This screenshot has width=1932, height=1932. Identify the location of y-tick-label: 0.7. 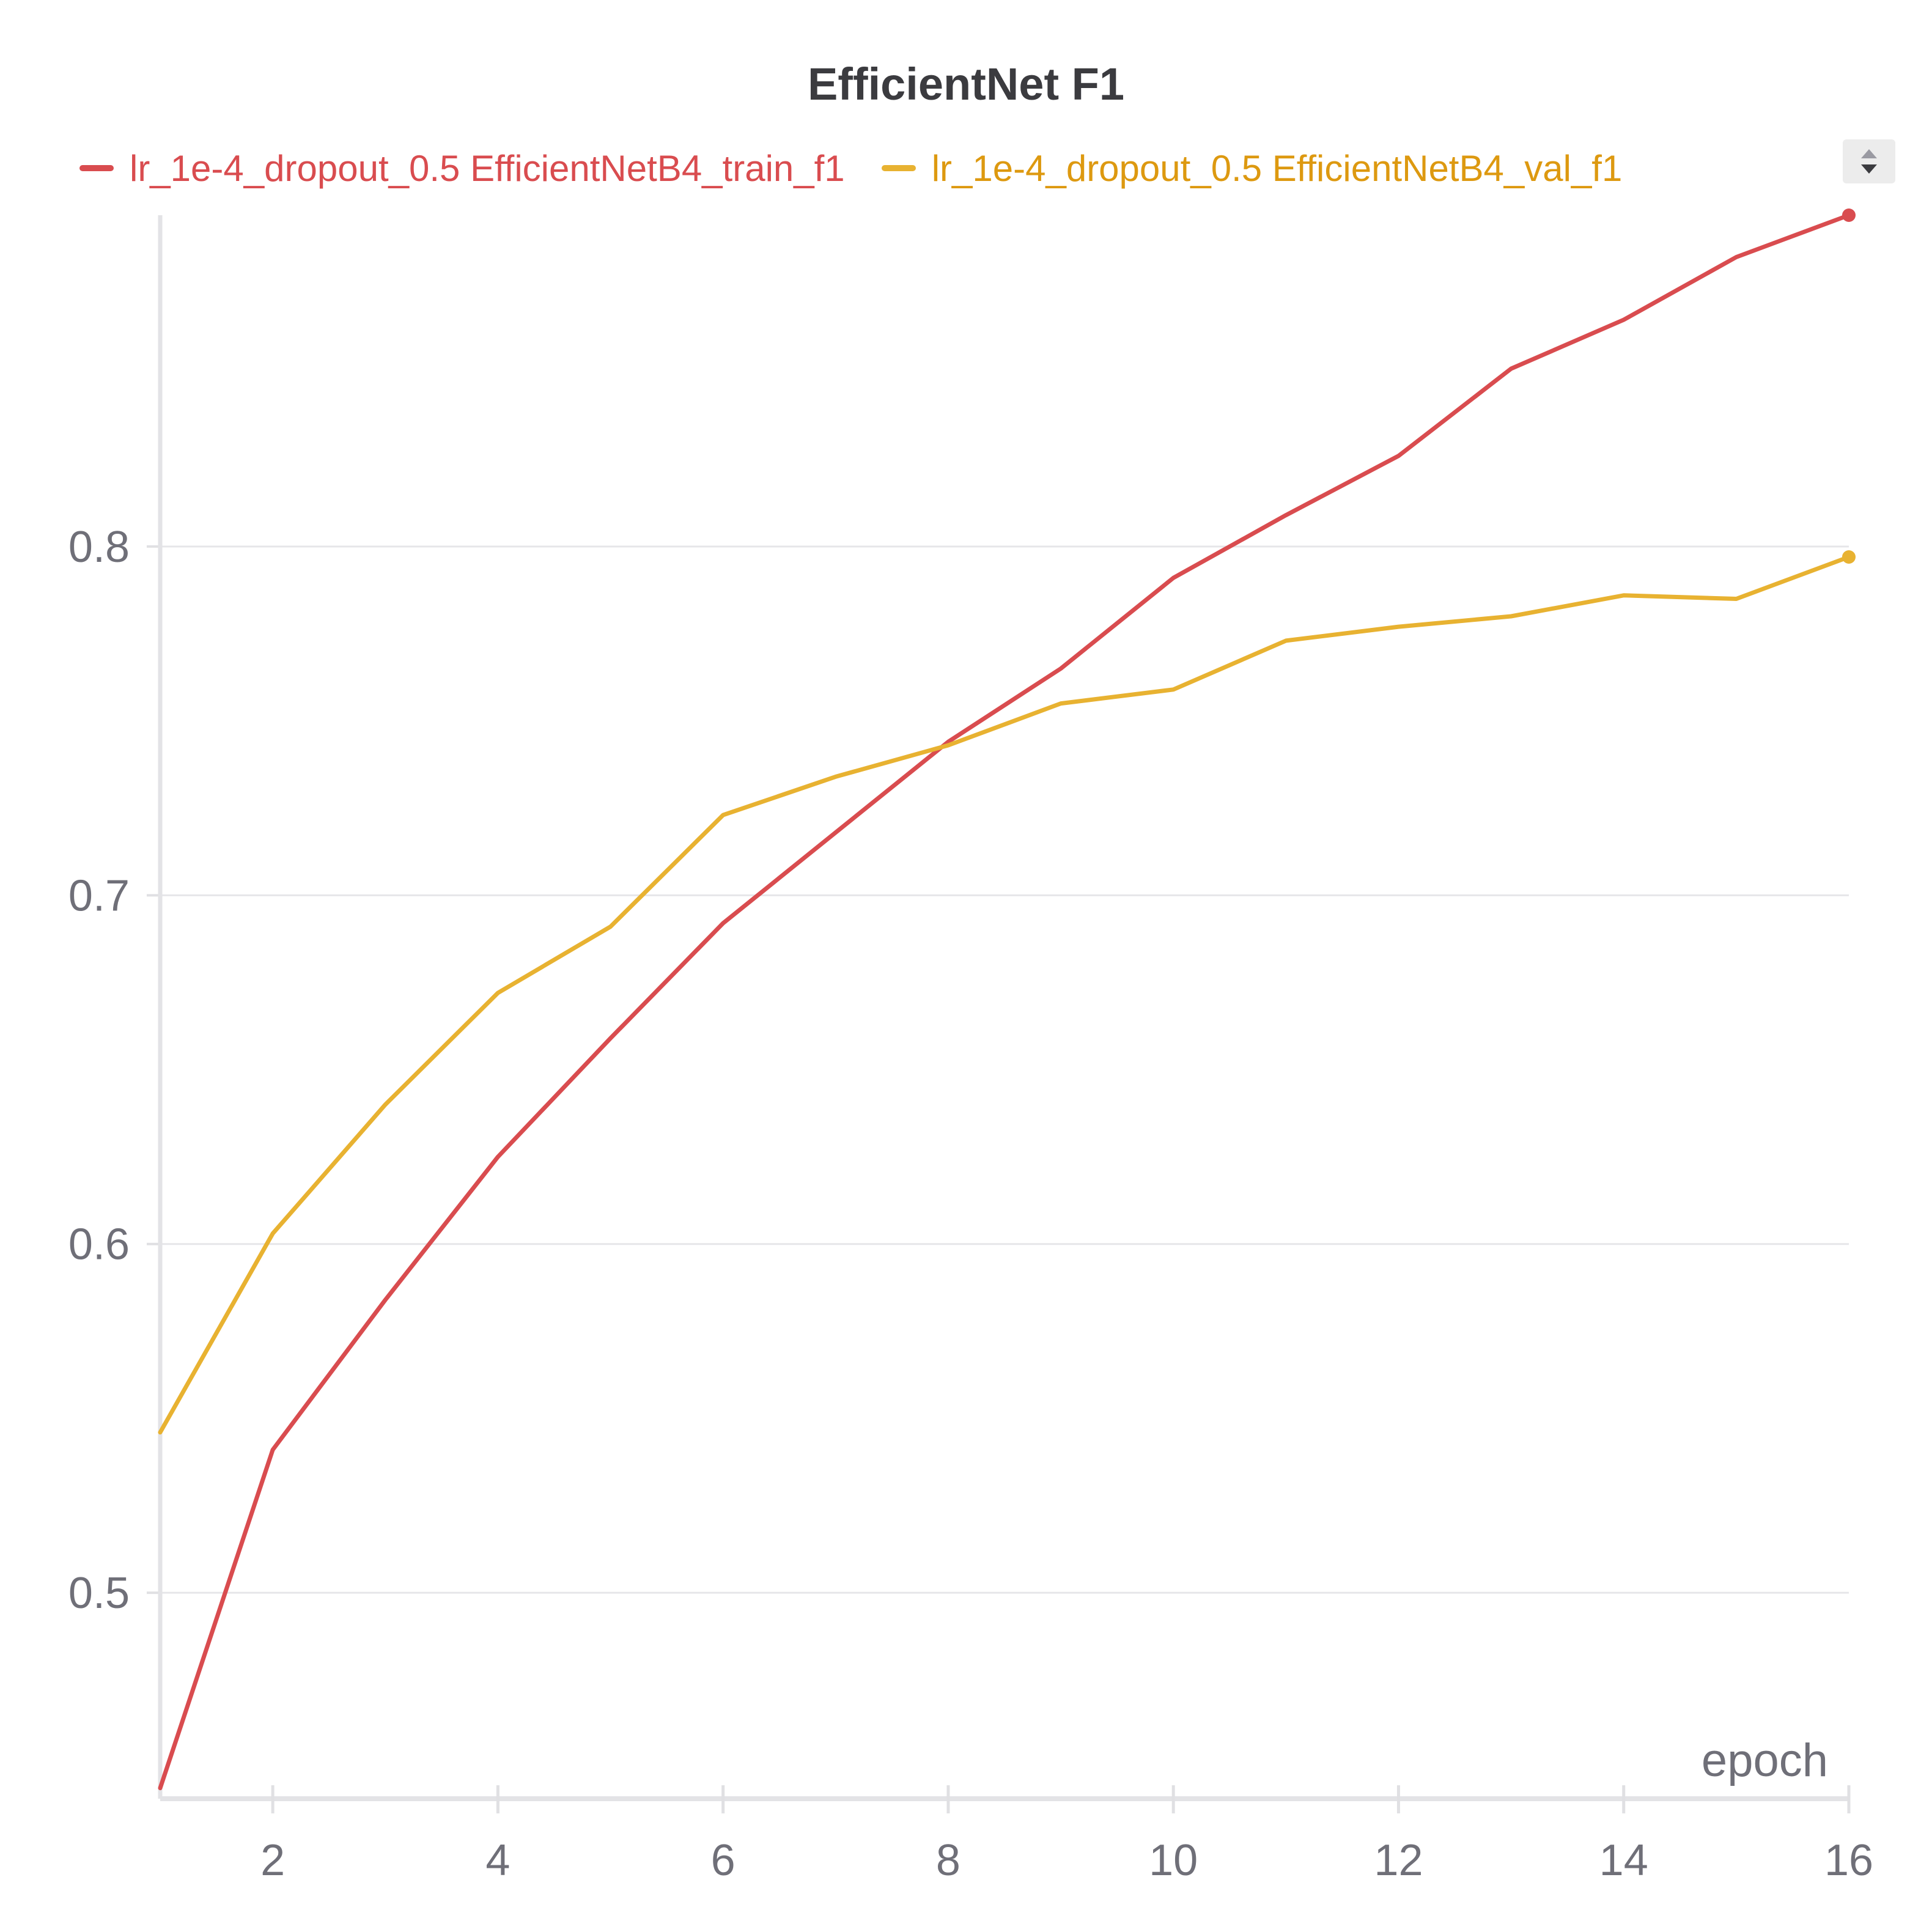
(99, 896).